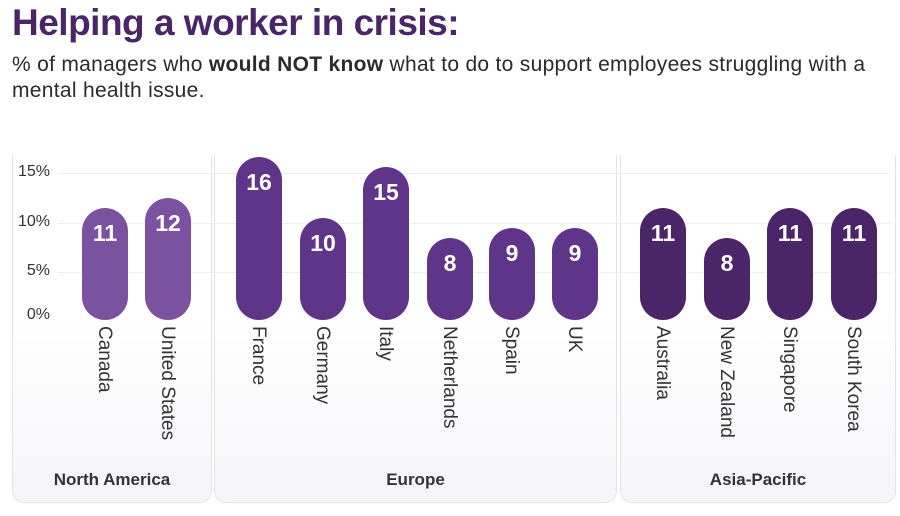 The width and height of the screenshot is (900, 516). Describe the element at coordinates (512, 274) in the screenshot. I see `bar-spain: 9` at that location.